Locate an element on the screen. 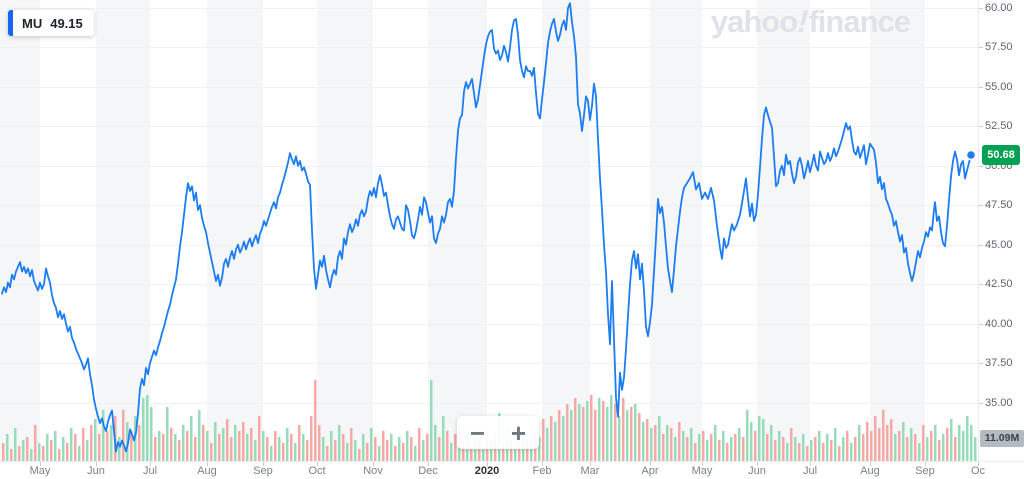  time-axis-month-label: Oc is located at coordinates (978, 471).